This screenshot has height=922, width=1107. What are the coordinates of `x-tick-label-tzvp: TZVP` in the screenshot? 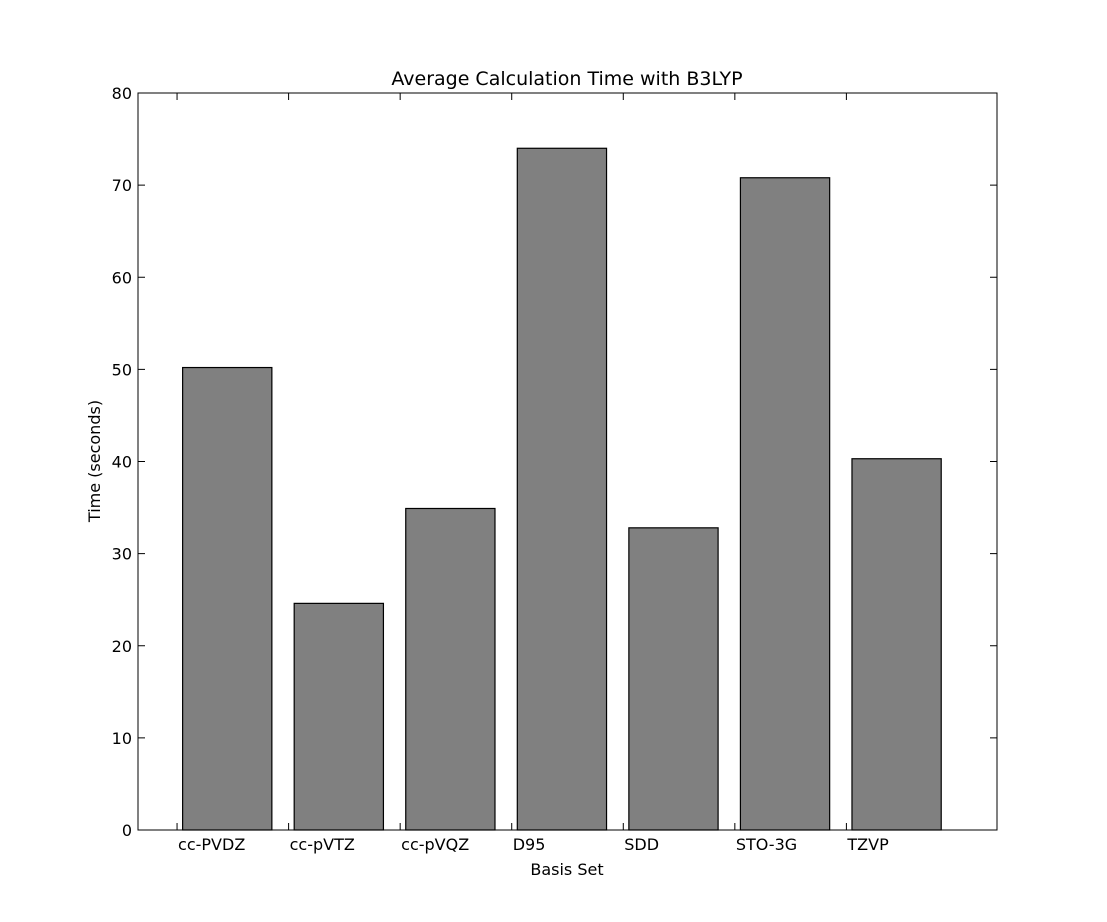 It's located at (867, 844).